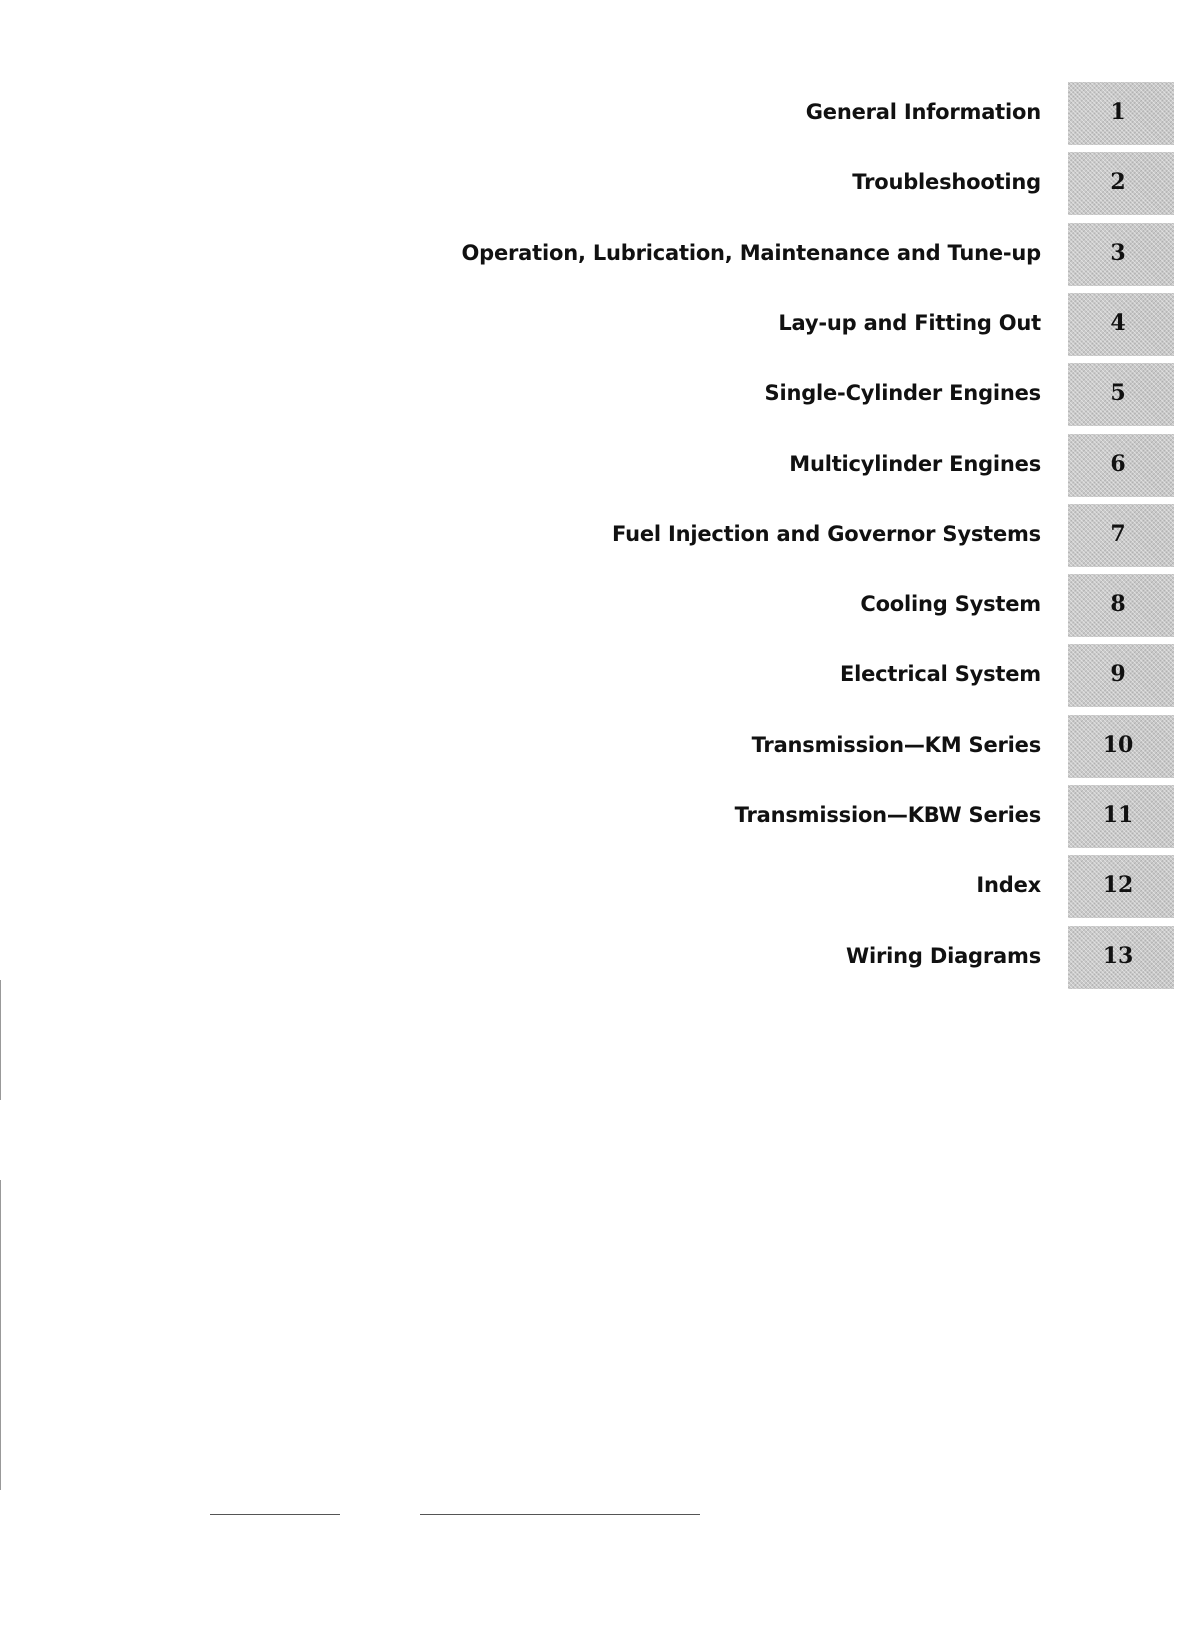 This screenshot has height=1637, width=1189. I want to click on section-title: Index, so click(1008, 885).